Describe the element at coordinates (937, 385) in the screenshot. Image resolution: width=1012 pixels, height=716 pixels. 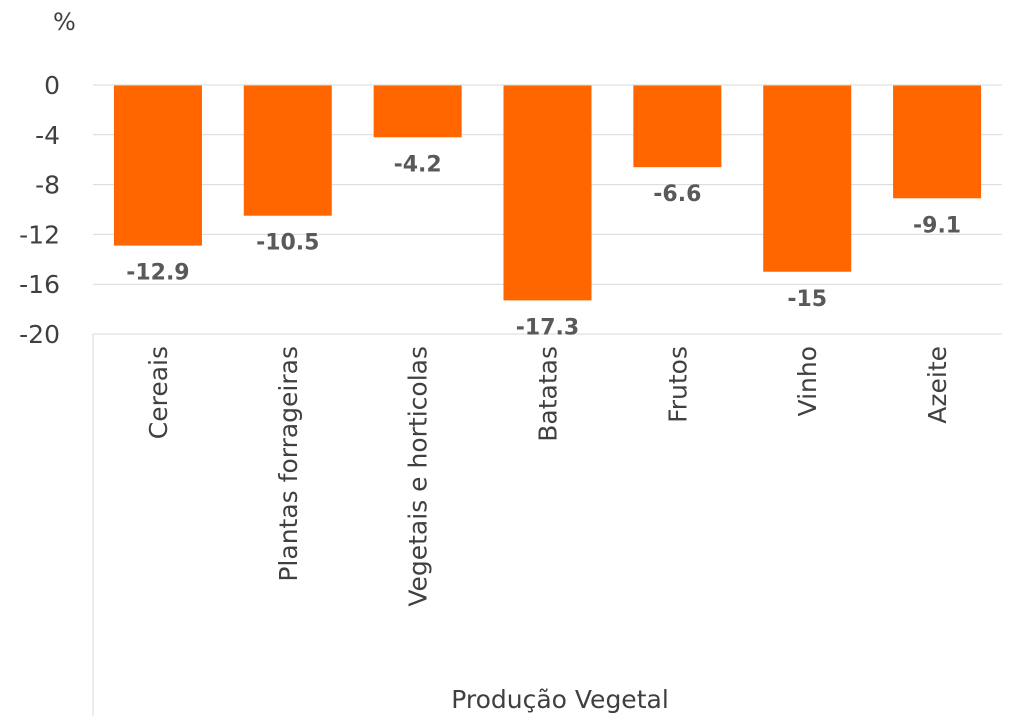
I see `category-label: Azeite` at that location.